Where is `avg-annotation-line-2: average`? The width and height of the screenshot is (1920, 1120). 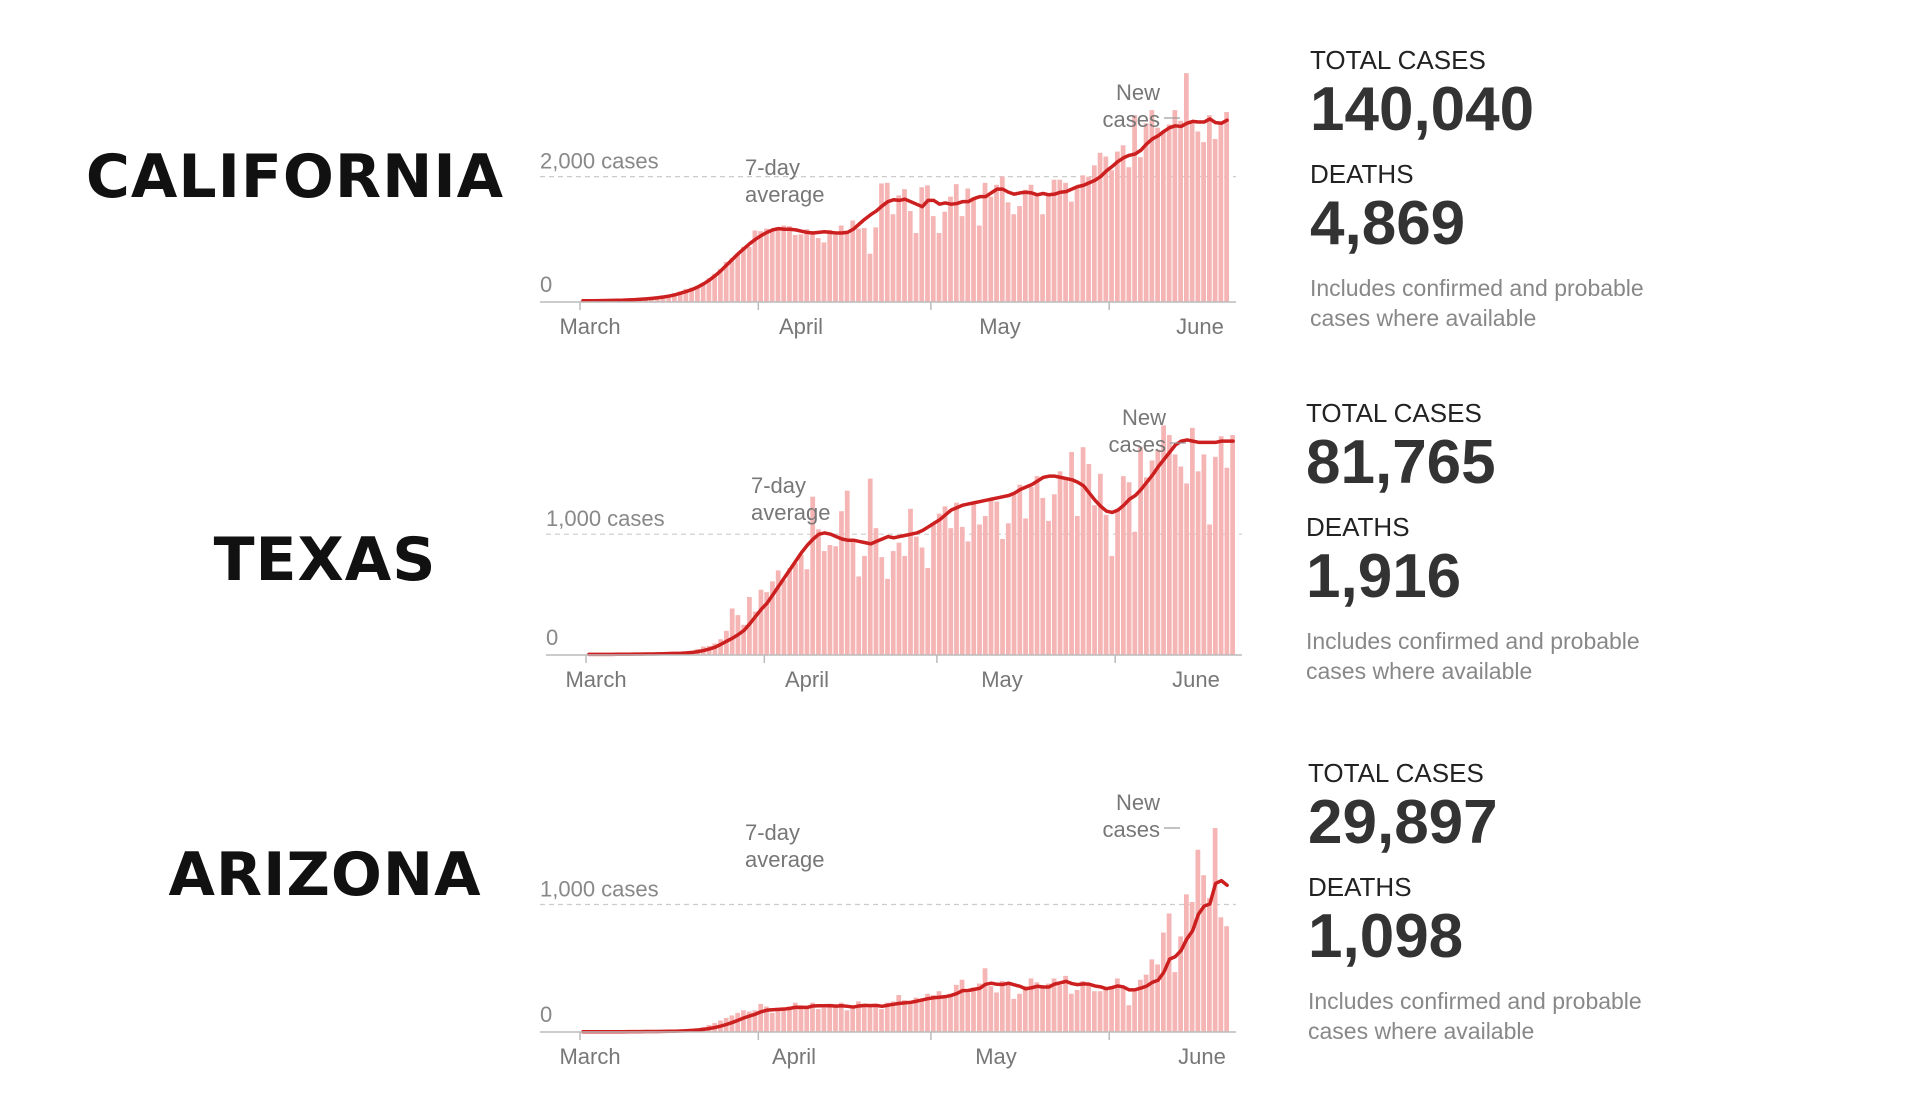
avg-annotation-line-2: average is located at coordinates (791, 512).